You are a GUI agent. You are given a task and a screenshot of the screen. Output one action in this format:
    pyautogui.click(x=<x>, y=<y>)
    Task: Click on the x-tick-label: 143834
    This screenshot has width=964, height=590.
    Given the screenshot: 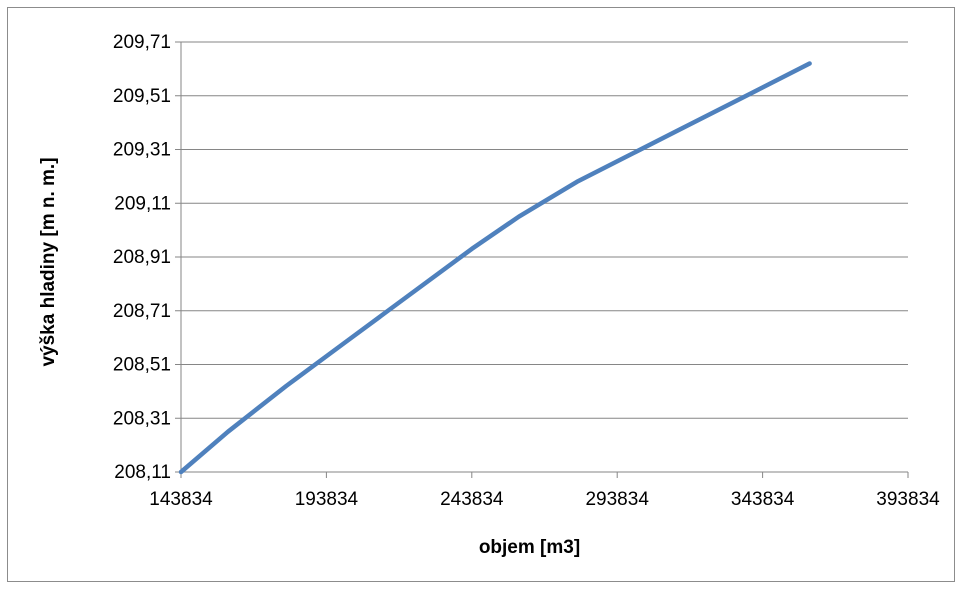 What is the action you would take?
    pyautogui.click(x=181, y=499)
    